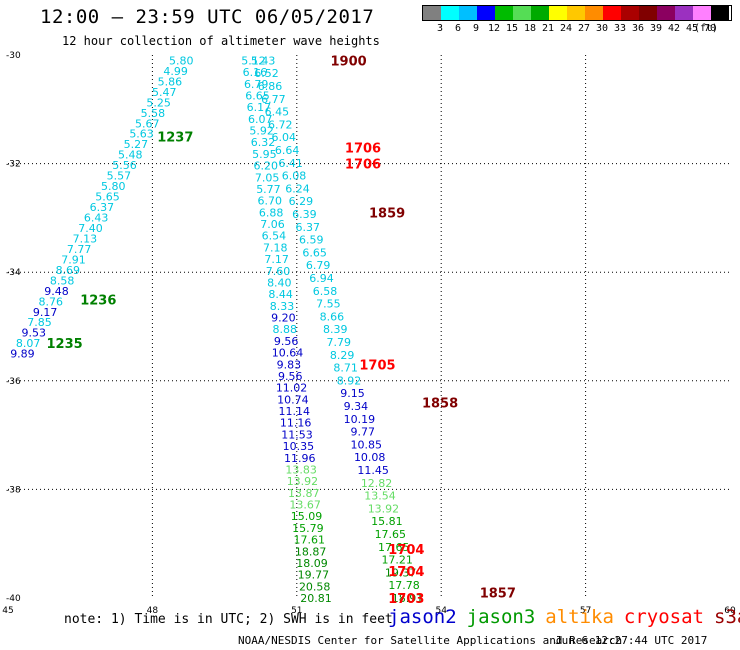  I want to click on swh-value: 11.14, so click(295, 411).